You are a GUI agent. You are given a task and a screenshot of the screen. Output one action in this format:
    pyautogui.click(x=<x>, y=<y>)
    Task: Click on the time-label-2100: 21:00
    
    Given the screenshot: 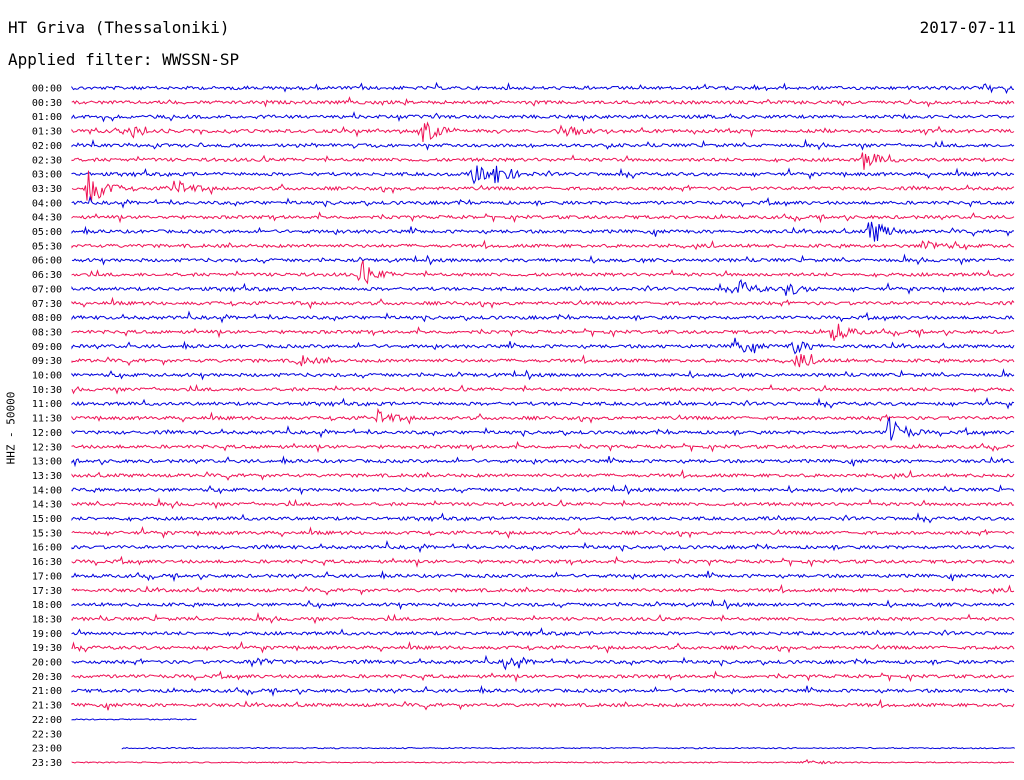 What is the action you would take?
    pyautogui.click(x=47, y=691)
    